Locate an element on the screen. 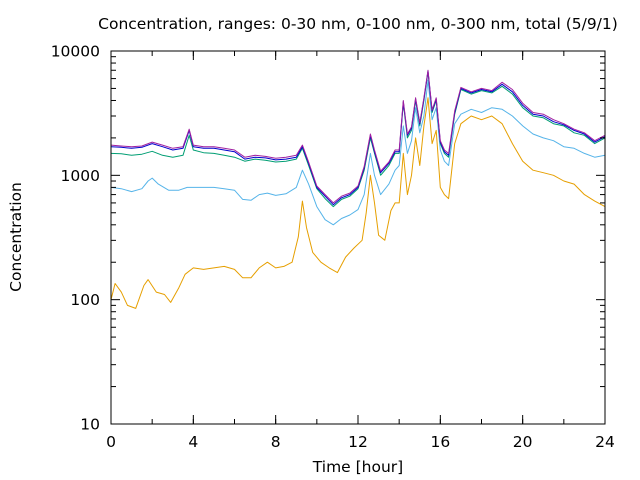  y-tick-label: 10 is located at coordinates (90, 425).